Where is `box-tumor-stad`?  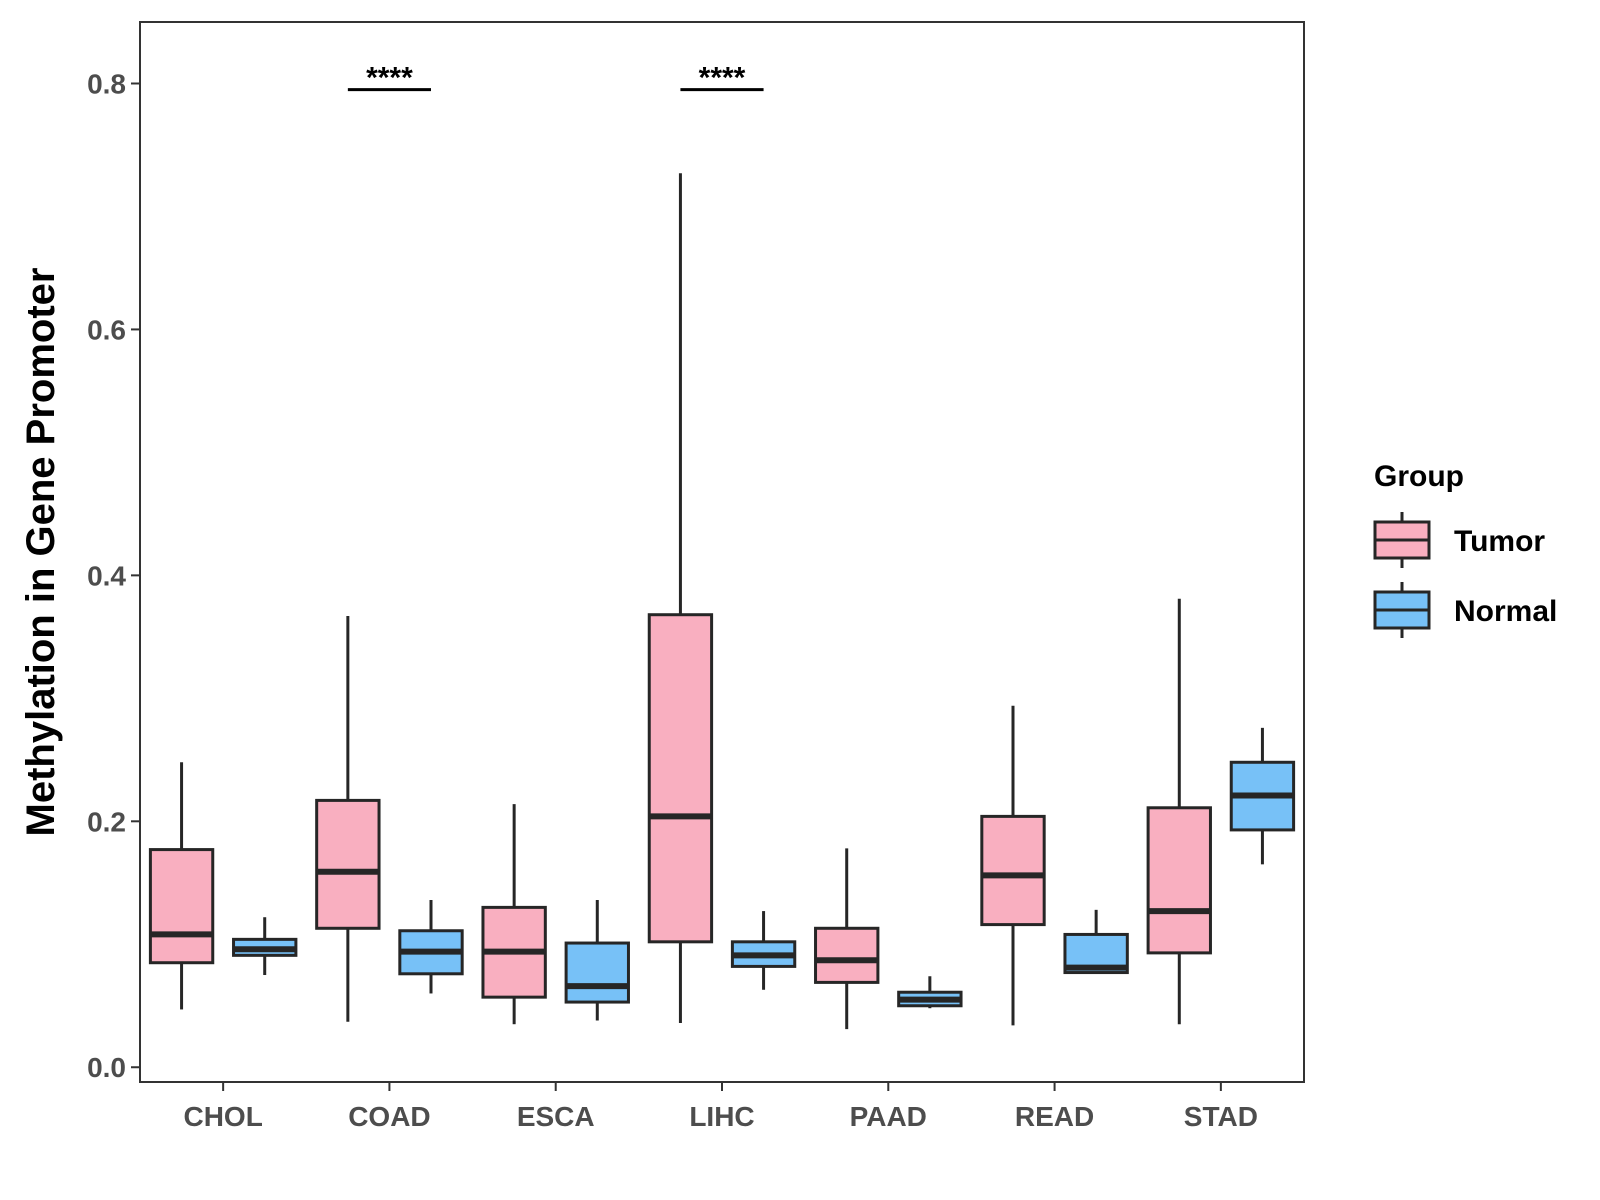 box-tumor-stad is located at coordinates (1179, 811).